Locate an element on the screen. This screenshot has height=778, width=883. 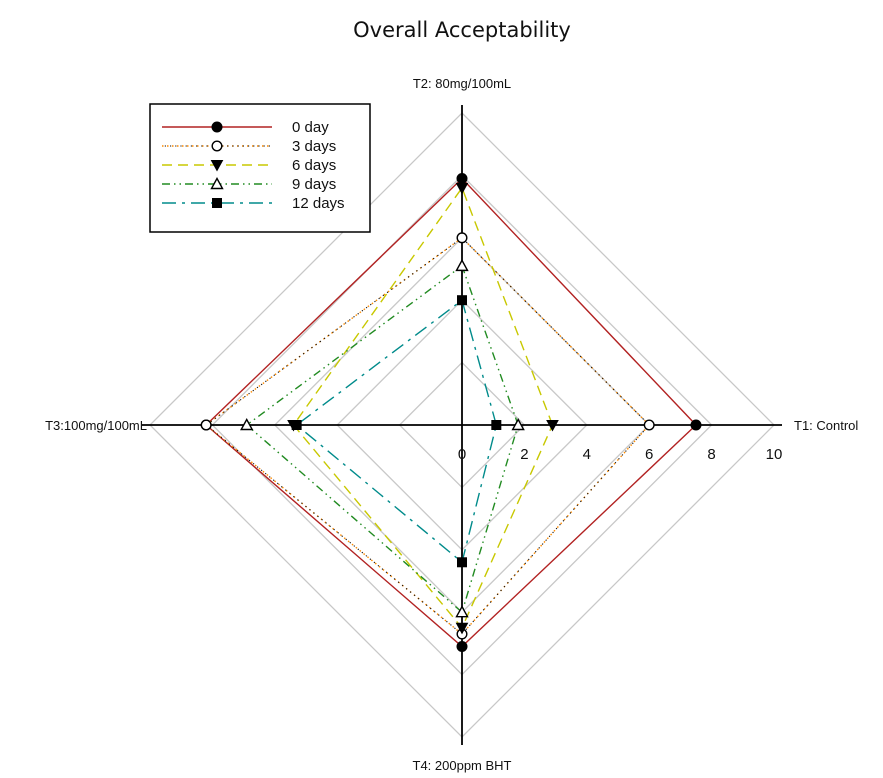
axis-label-t1: T1: Control is located at coordinates (826, 425).